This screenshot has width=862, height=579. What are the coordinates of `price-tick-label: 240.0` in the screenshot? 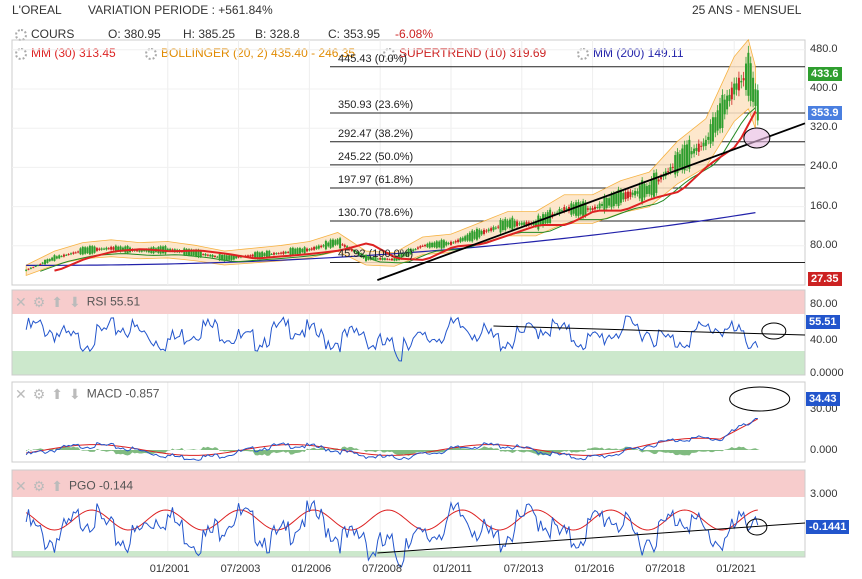 It's located at (824, 166).